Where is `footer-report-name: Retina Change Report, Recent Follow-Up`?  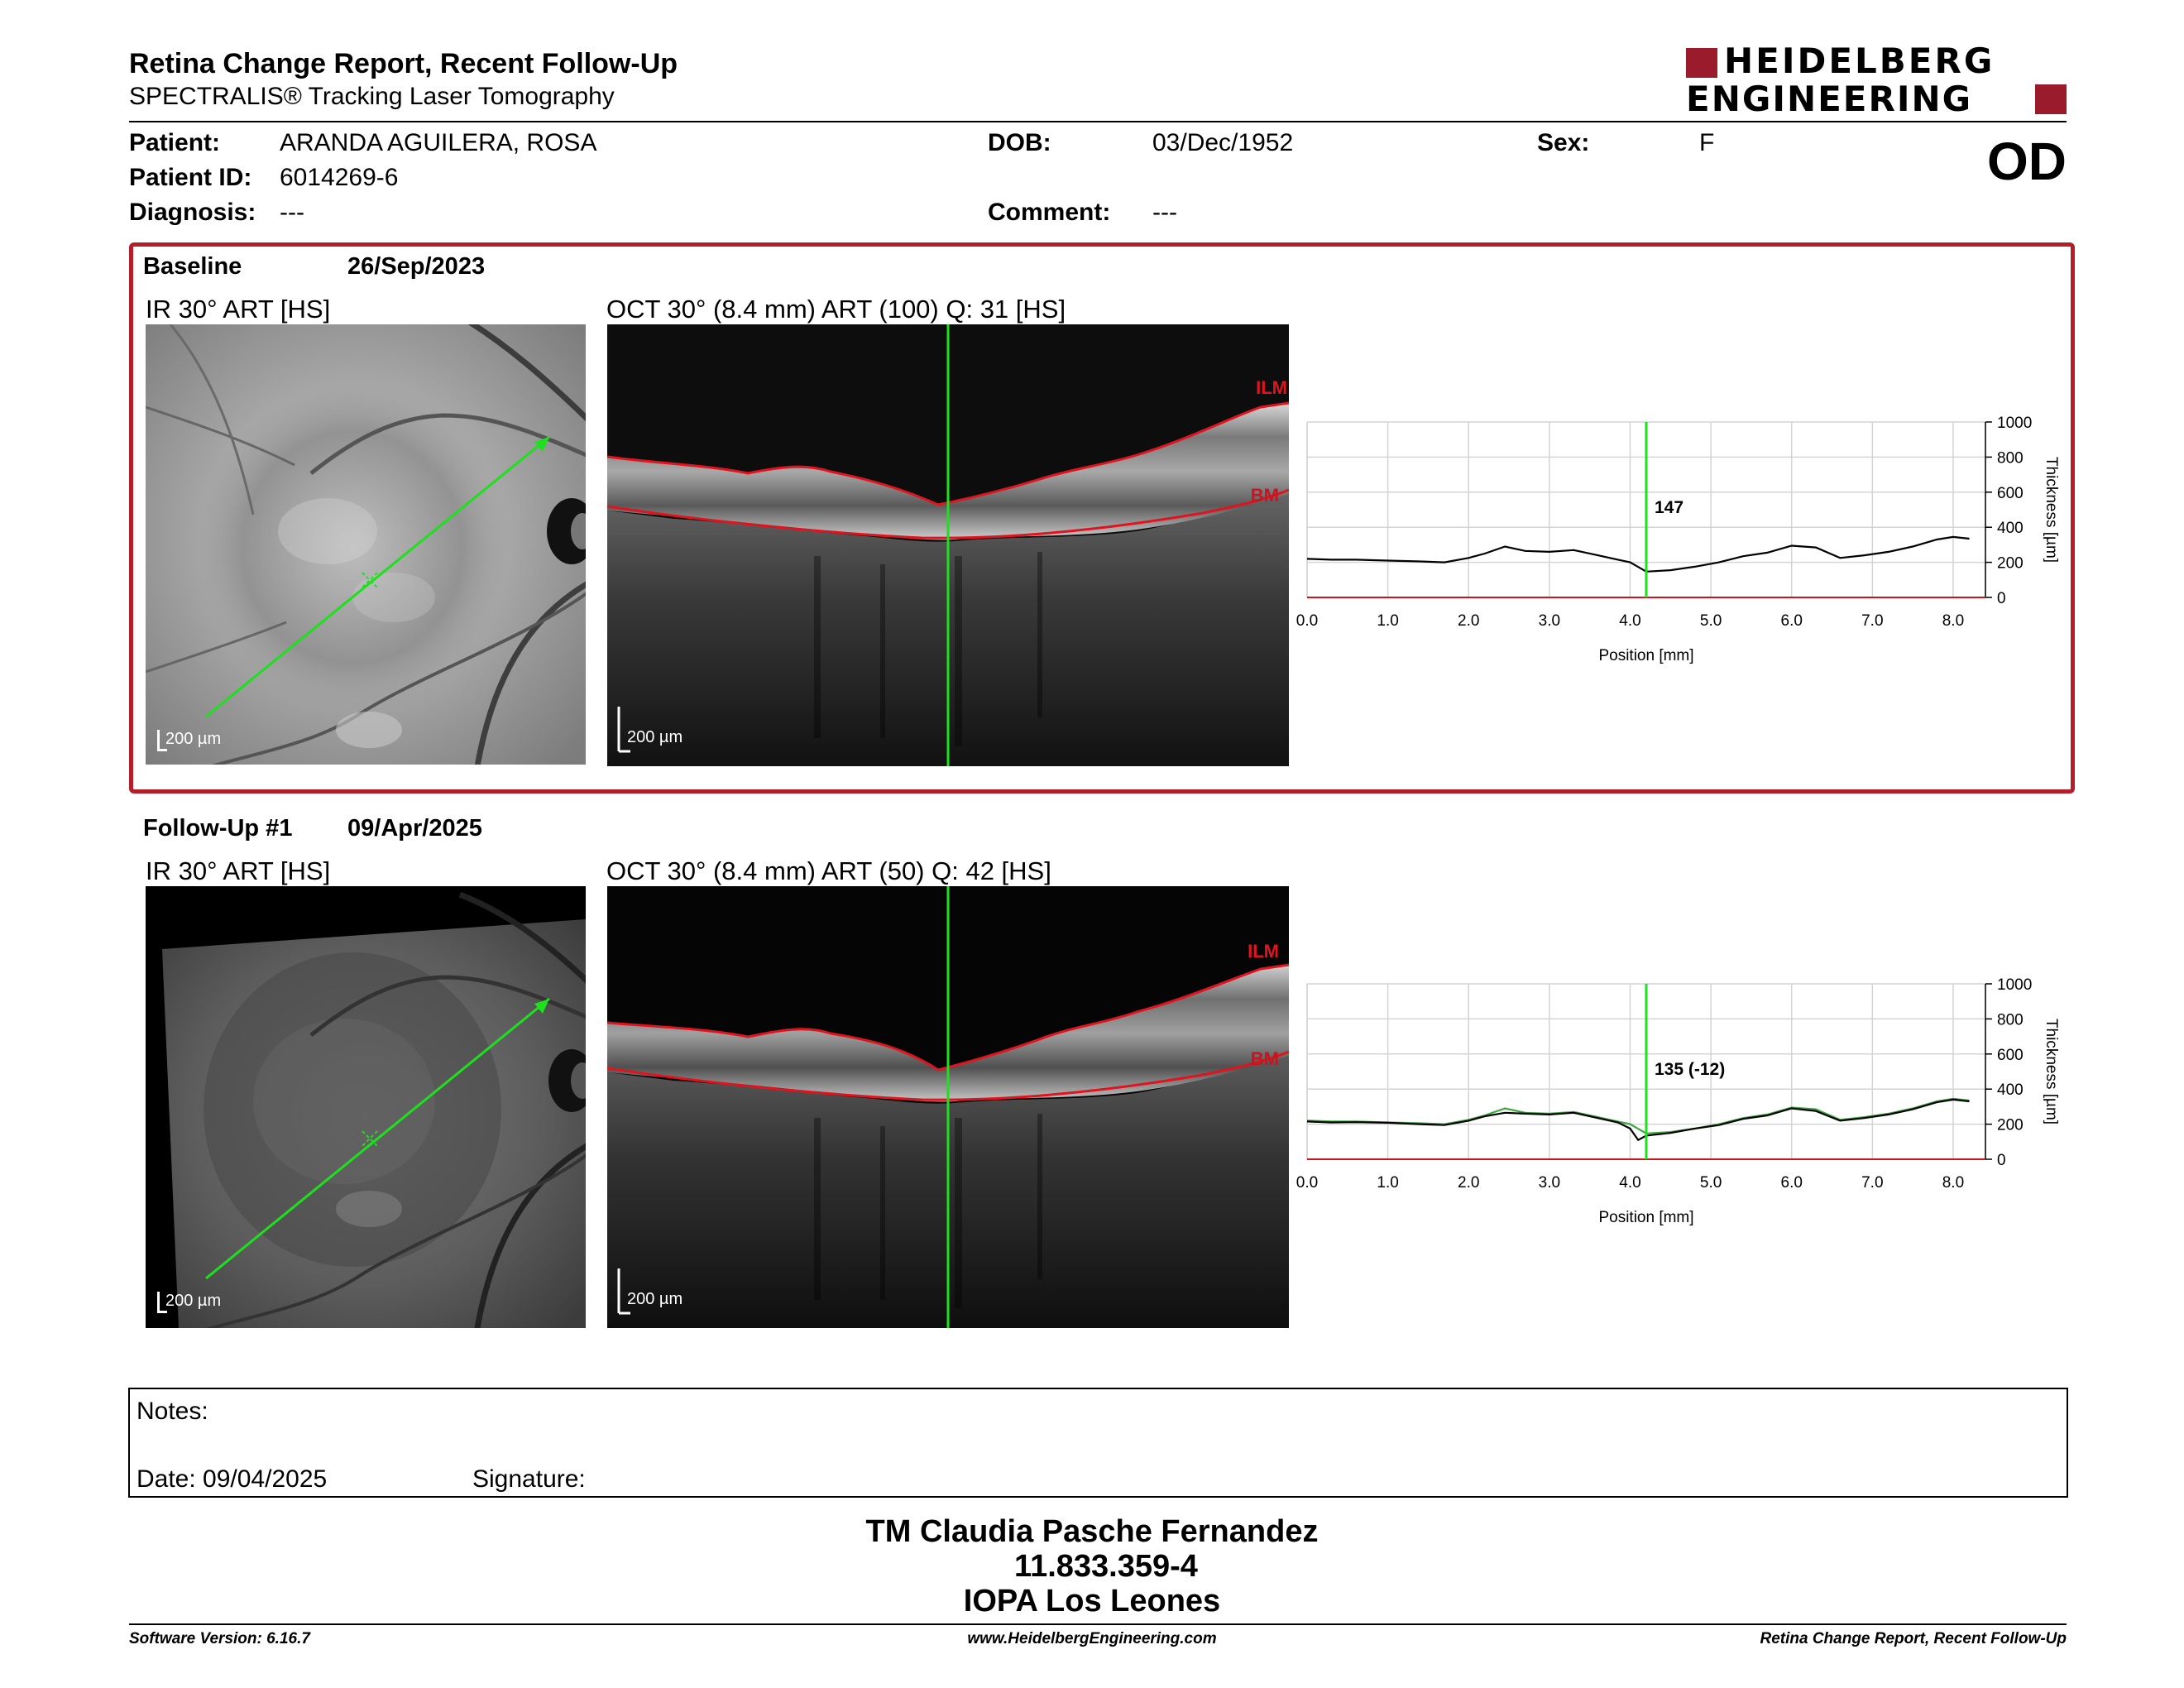 footer-report-name: Retina Change Report, Recent Follow-Up is located at coordinates (1913, 1638).